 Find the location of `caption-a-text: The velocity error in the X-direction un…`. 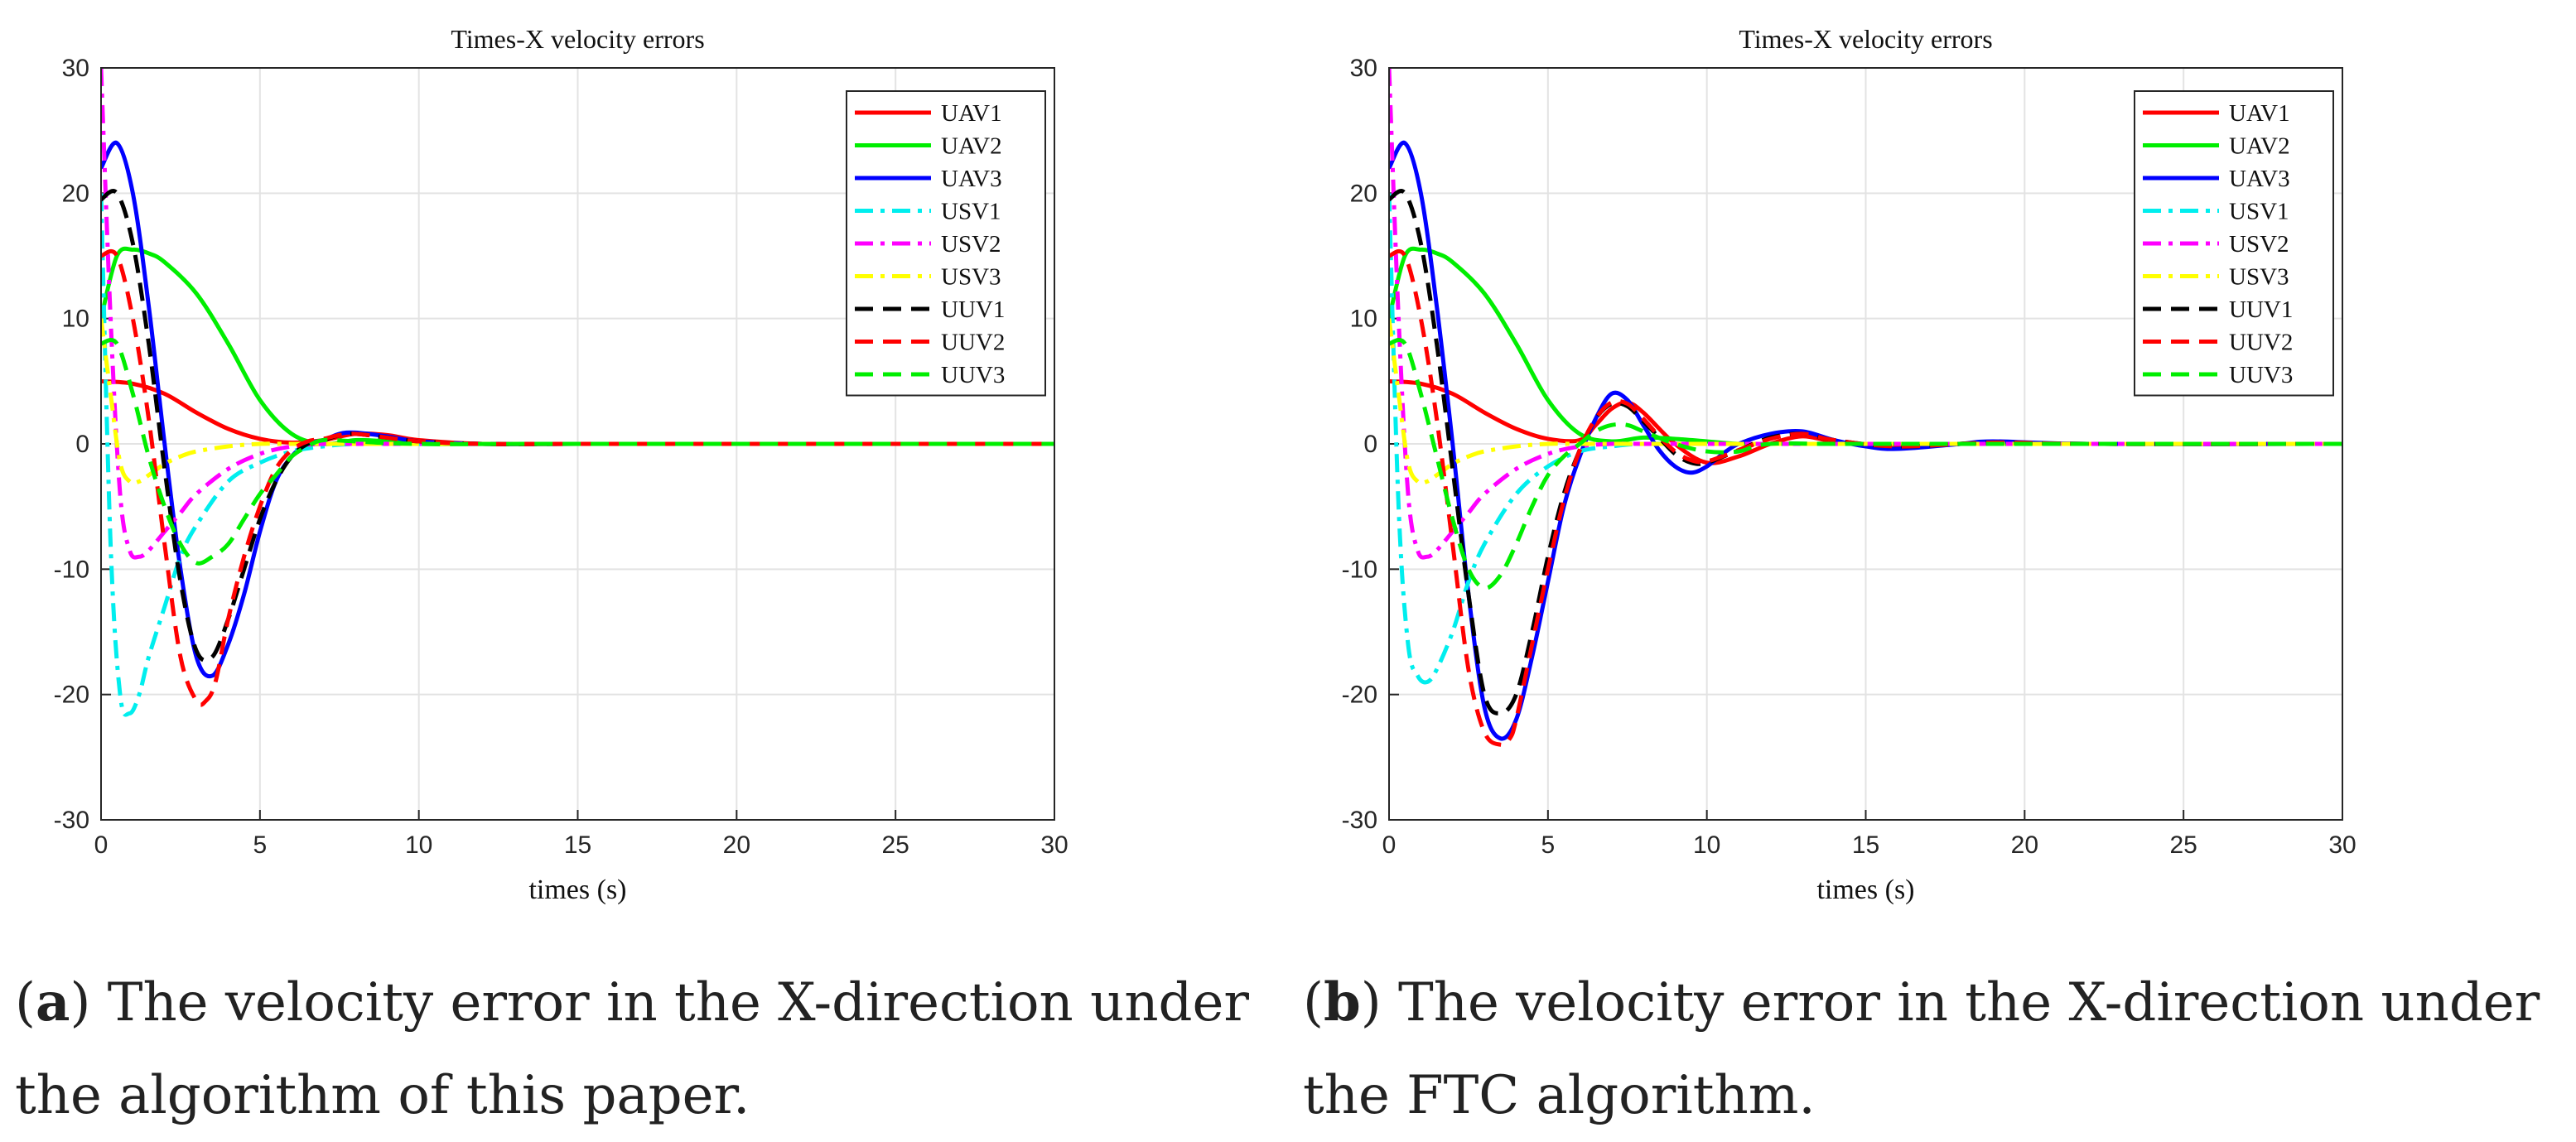

caption-a-text: The velocity error in the X-direction un… is located at coordinates (632, 1049).